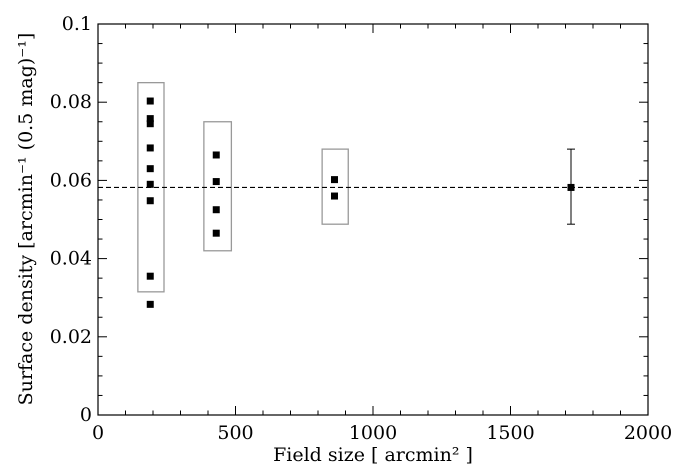 The image size is (697, 473). I want to click on x-axis-title: Field size [ arcmin² ], so click(373, 455).